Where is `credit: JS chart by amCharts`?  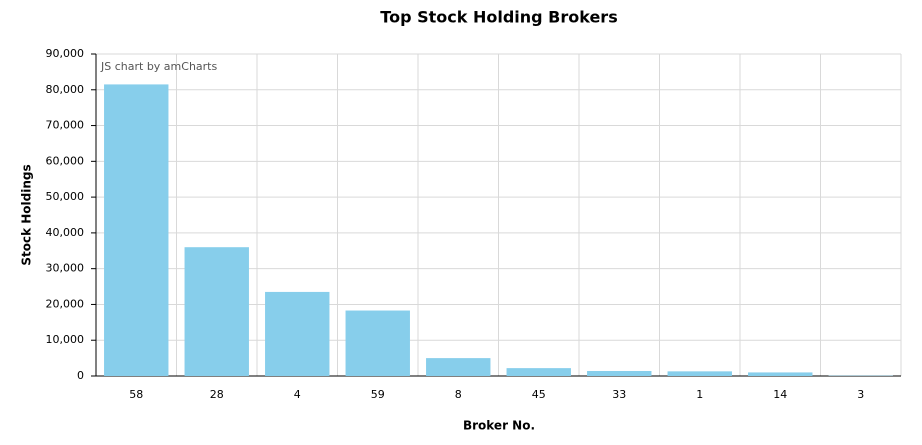 credit: JS chart by amCharts is located at coordinates (158, 66).